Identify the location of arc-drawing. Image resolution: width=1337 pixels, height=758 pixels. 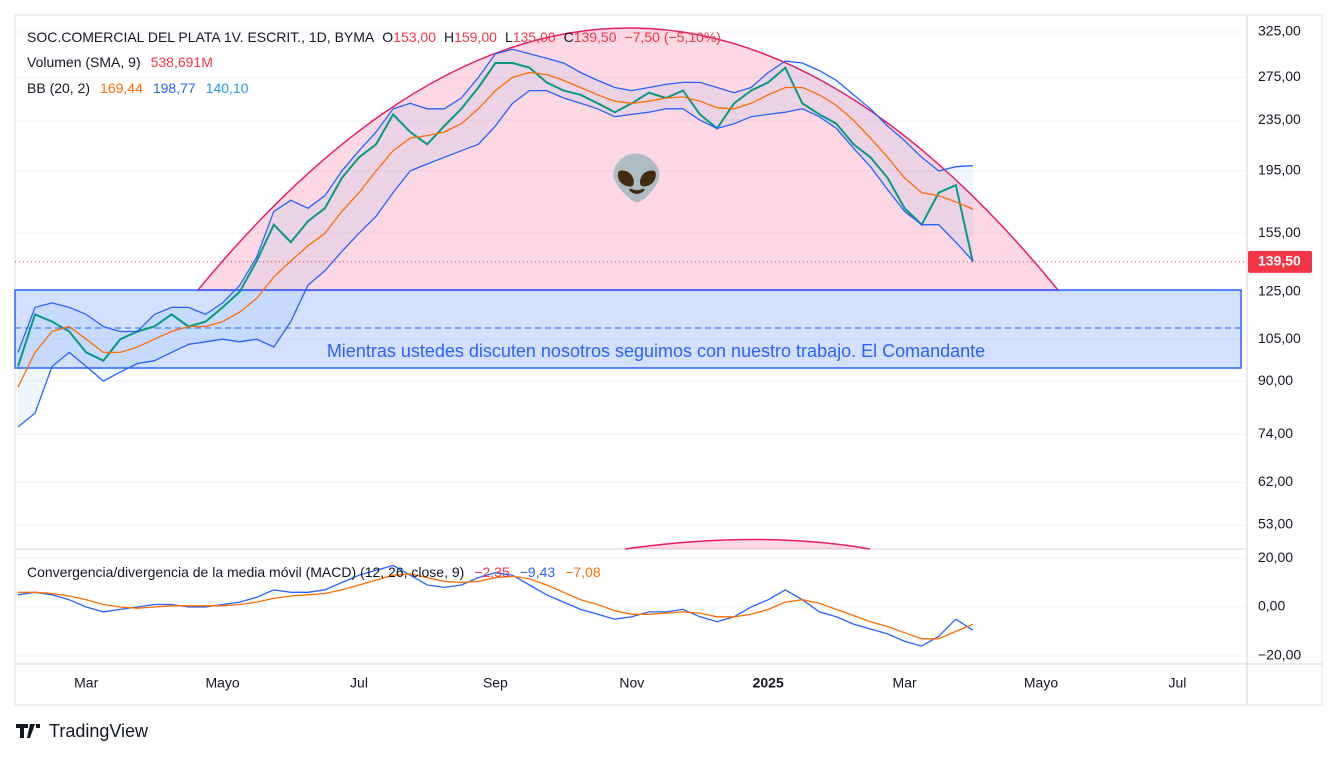
(747, 544).